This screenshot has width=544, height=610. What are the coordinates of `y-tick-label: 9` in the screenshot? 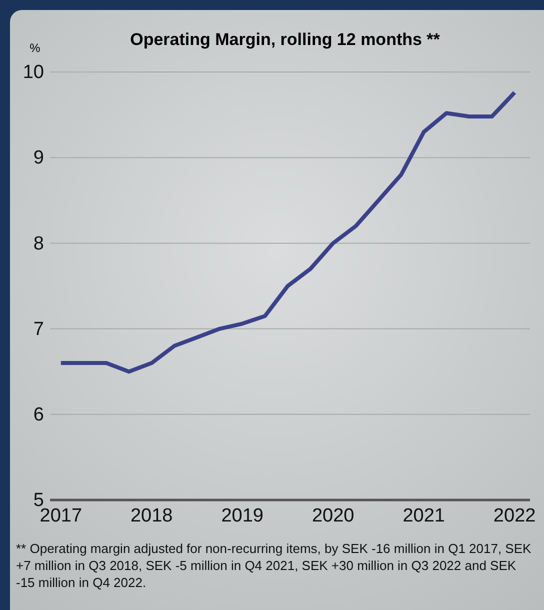 It's located at (38, 158).